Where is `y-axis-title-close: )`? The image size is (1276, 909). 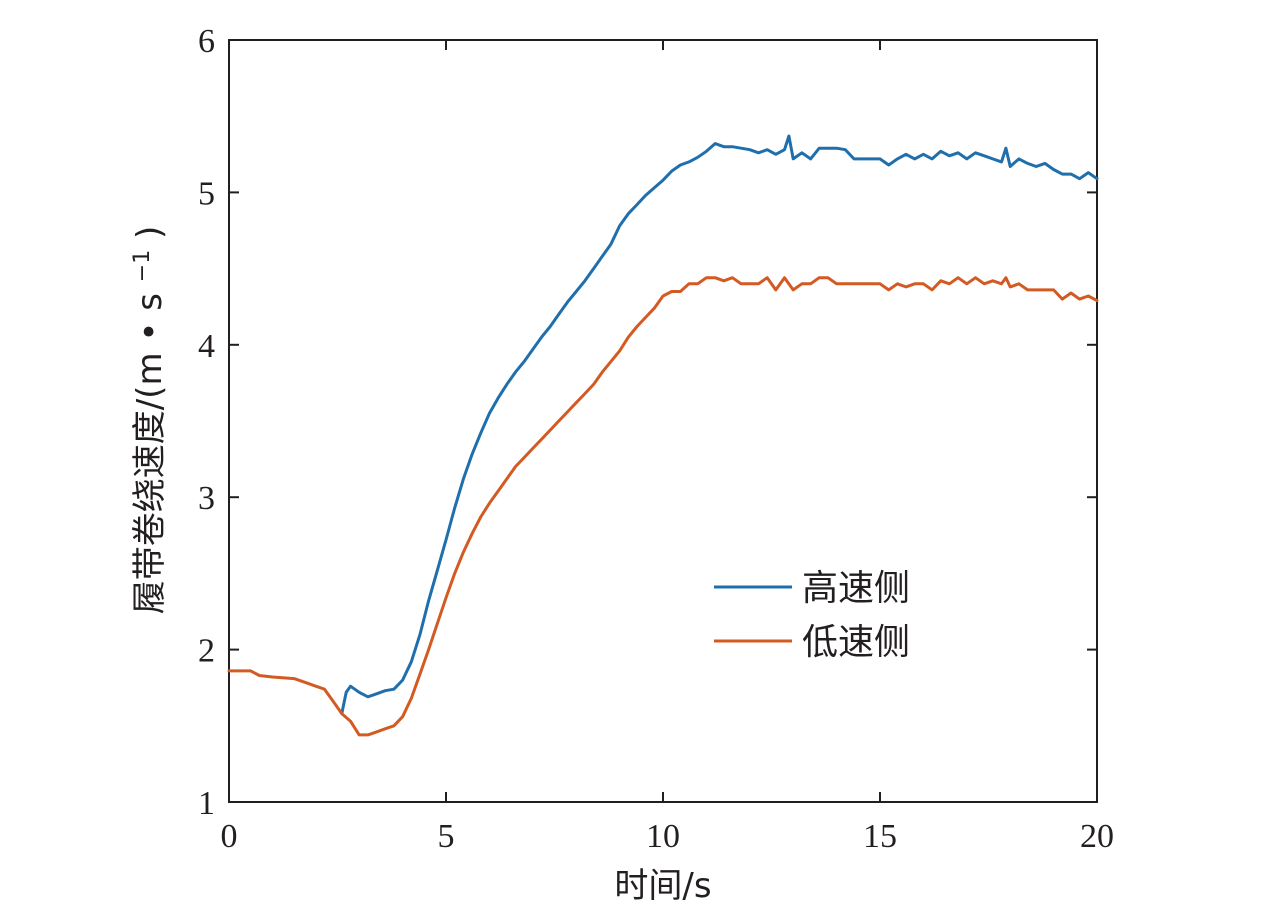
y-axis-title-close: ) is located at coordinates (150, 232).